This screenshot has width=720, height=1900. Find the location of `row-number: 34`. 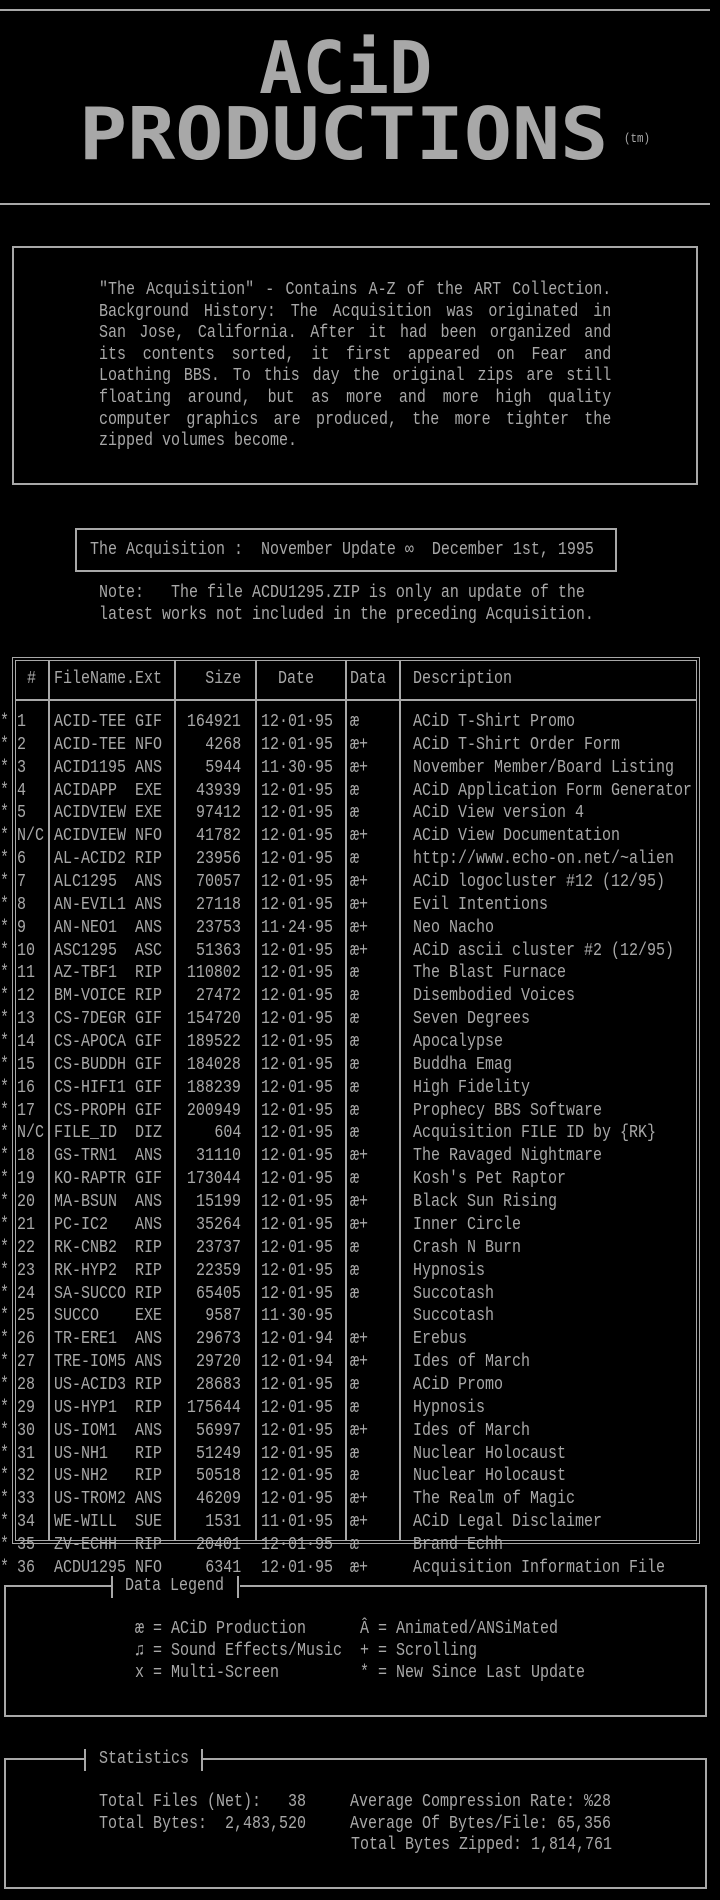

row-number: 34 is located at coordinates (26, 1522).